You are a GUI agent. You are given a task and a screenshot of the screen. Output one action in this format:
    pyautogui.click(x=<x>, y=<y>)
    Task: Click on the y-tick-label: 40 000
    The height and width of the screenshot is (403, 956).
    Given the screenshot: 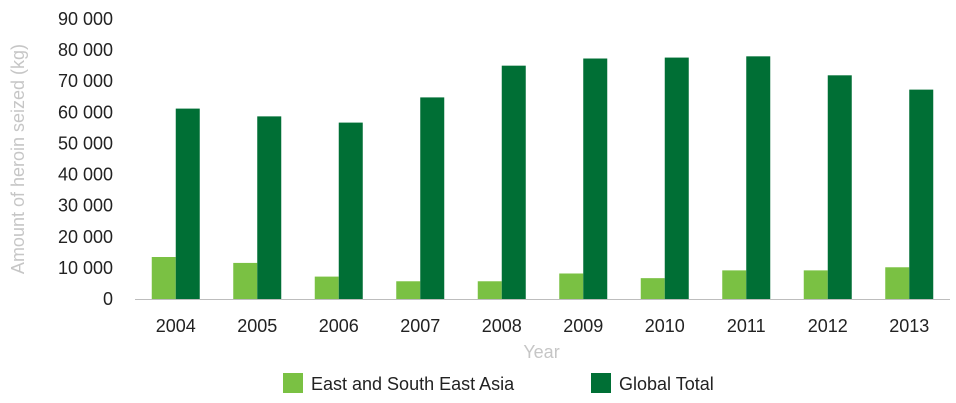 What is the action you would take?
    pyautogui.click(x=85, y=175)
    